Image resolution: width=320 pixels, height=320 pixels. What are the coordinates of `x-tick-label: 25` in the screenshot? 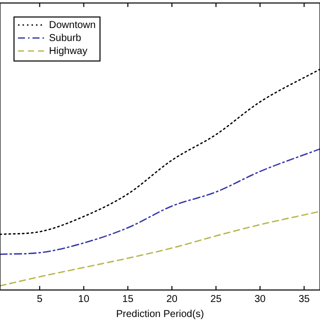 It's located at (216, 299).